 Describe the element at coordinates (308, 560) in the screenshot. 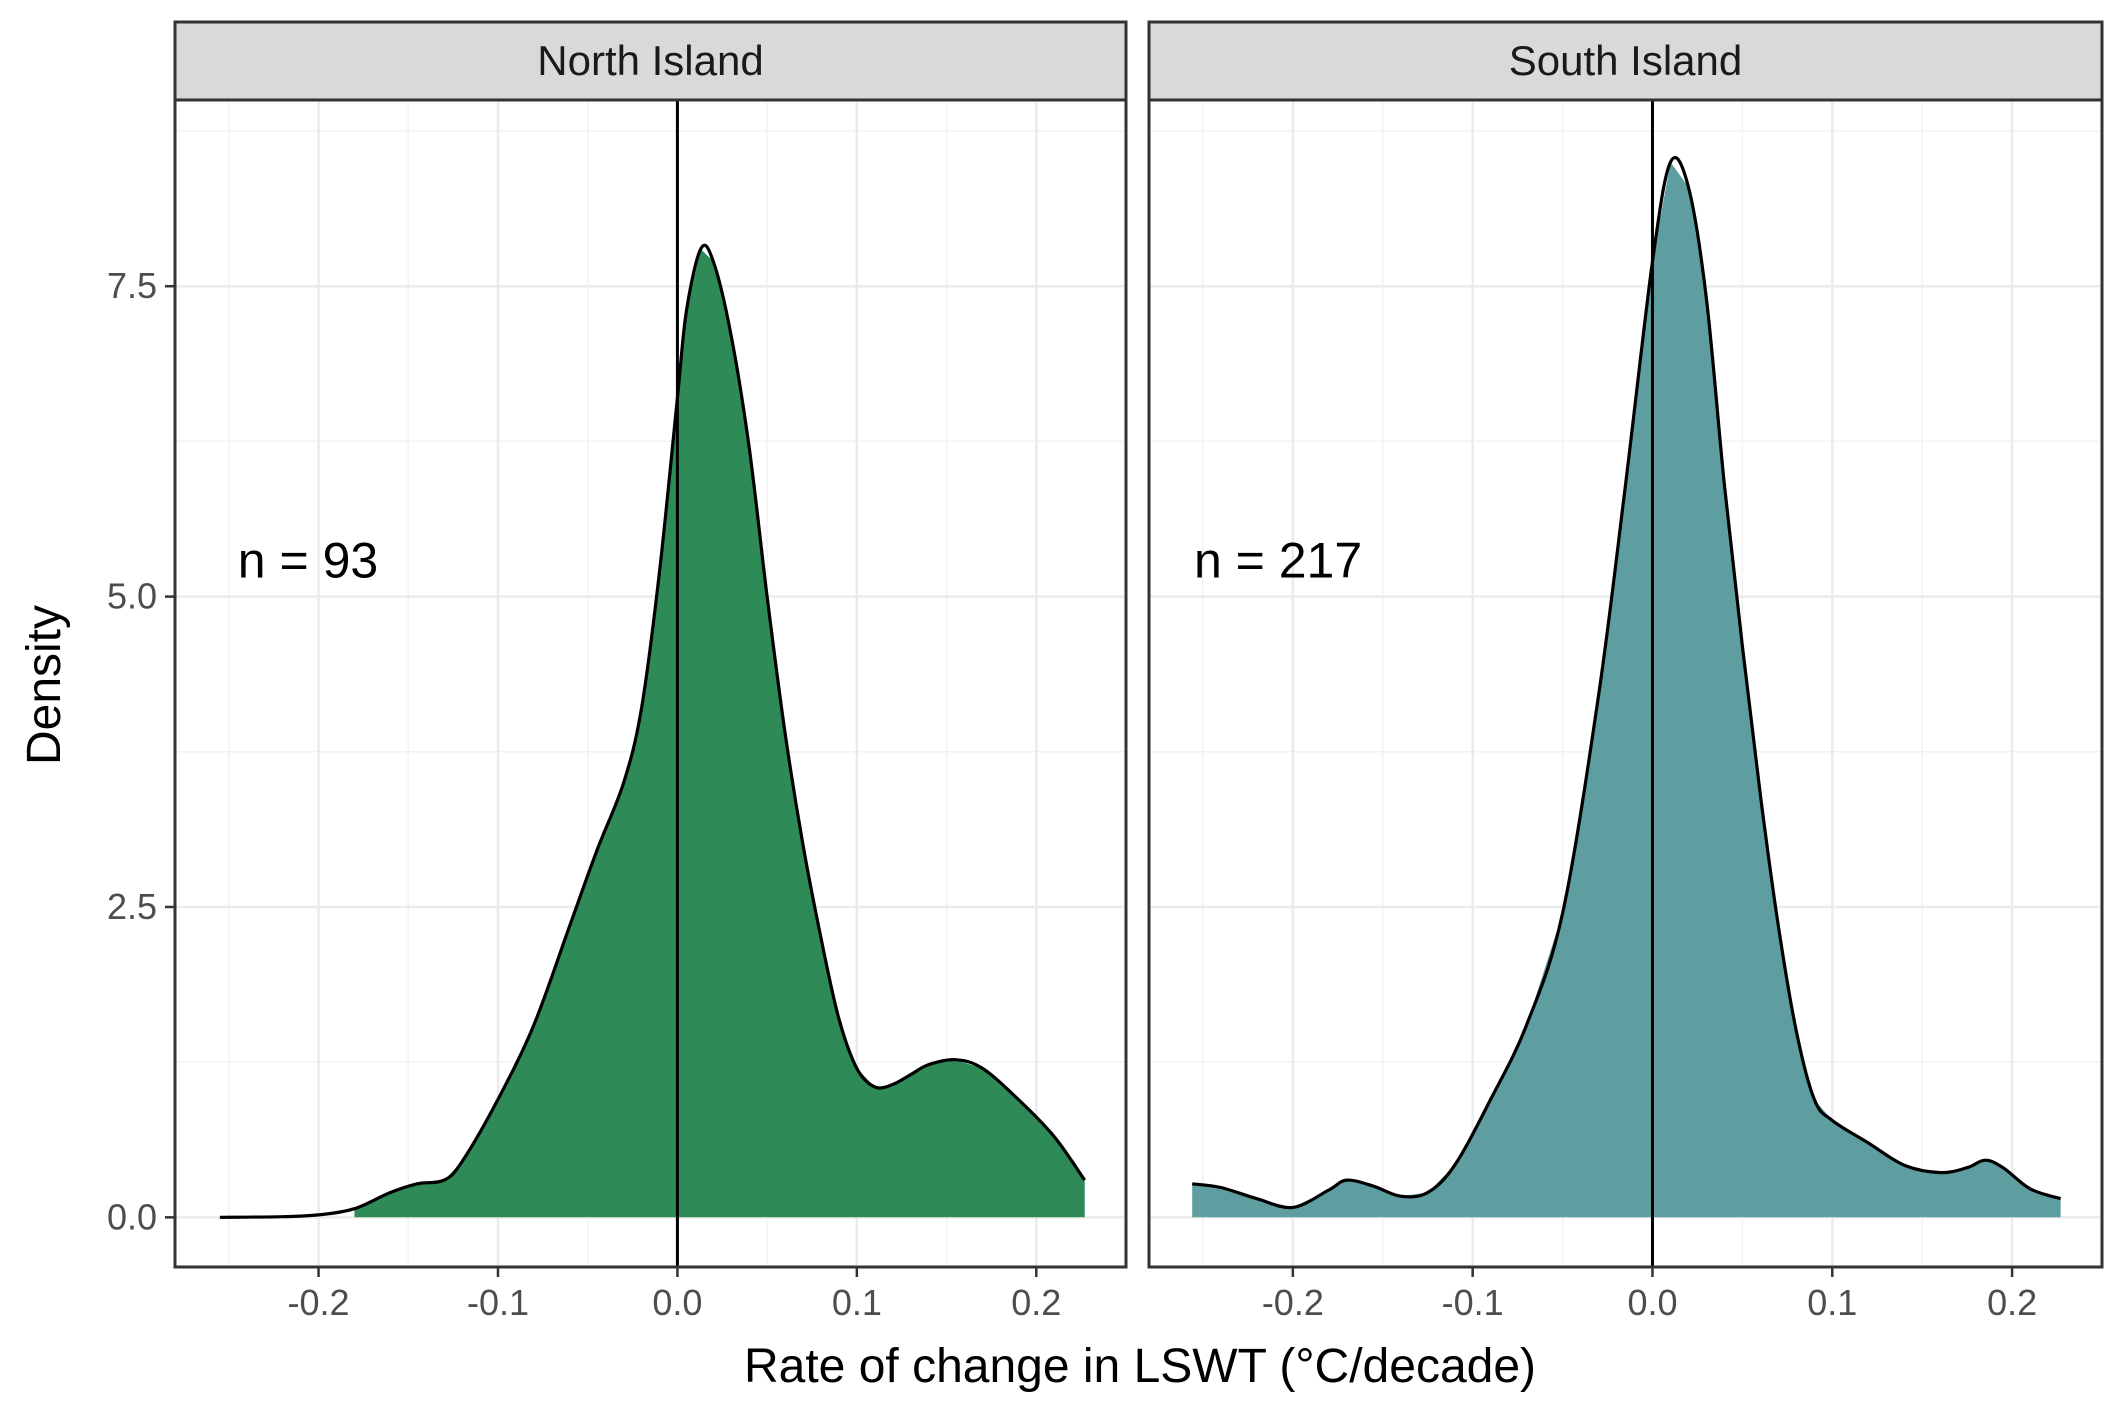

I see `sample-size-annotation: n = 93` at that location.